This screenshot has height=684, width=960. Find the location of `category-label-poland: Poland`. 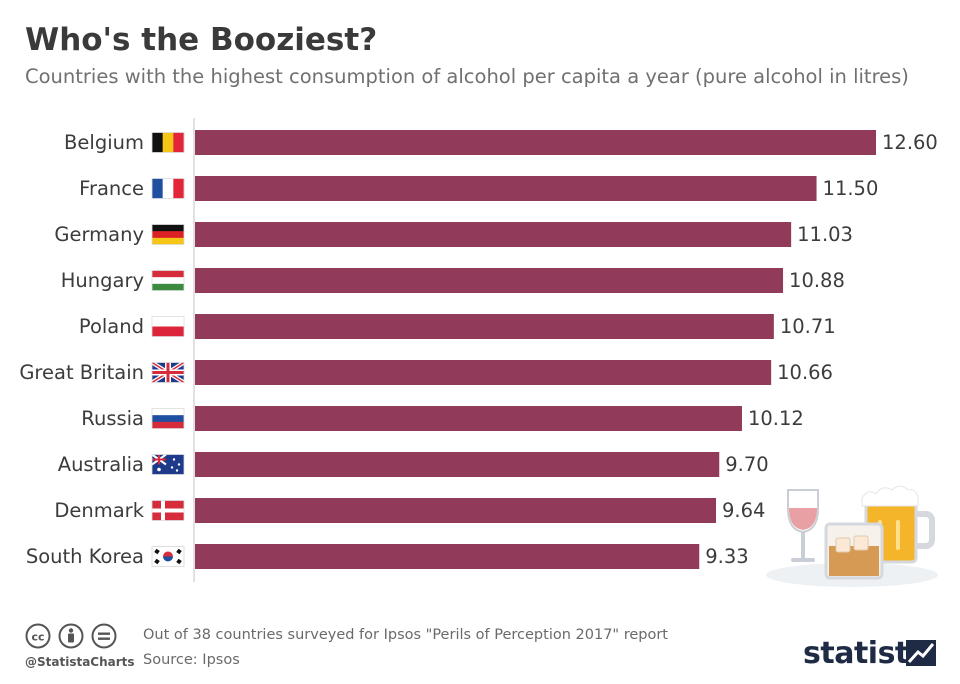

category-label-poland: Poland is located at coordinates (111, 326).